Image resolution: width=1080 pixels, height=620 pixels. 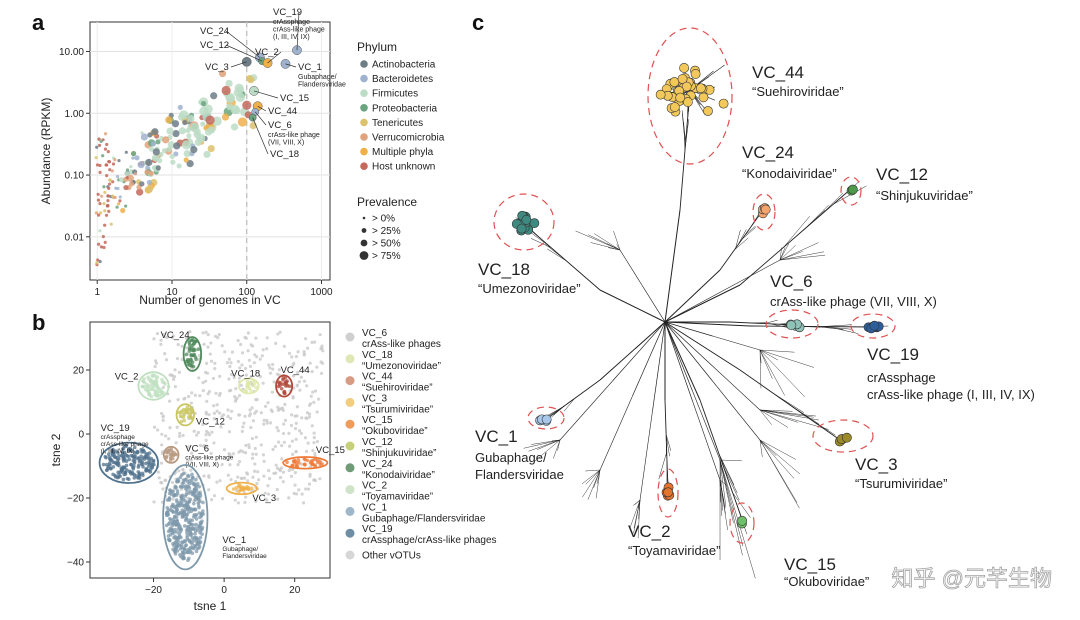 What do you see at coordinates (38, 22) in the screenshot?
I see `panel-letter-a: a` at bounding box center [38, 22].